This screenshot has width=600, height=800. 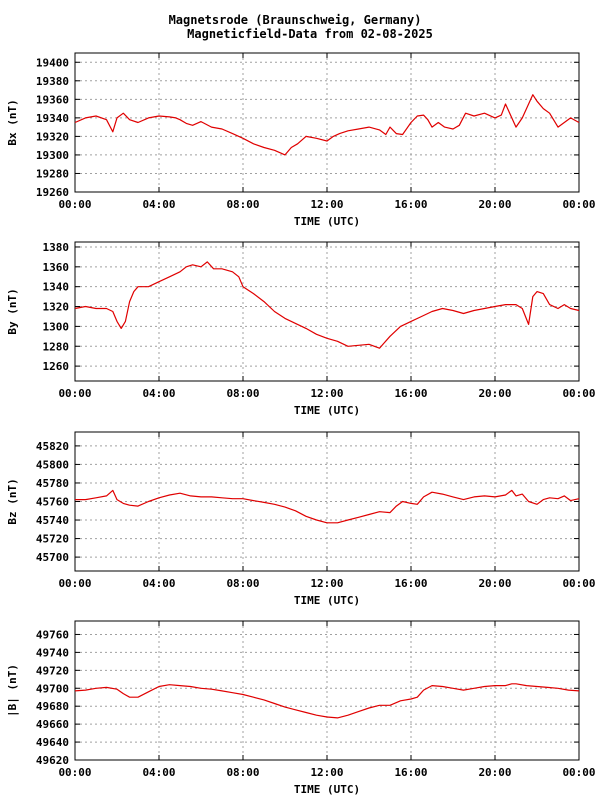 What do you see at coordinates (12, 690) in the screenshot?
I see `y-axis-label: |B| (nT)` at bounding box center [12, 690].